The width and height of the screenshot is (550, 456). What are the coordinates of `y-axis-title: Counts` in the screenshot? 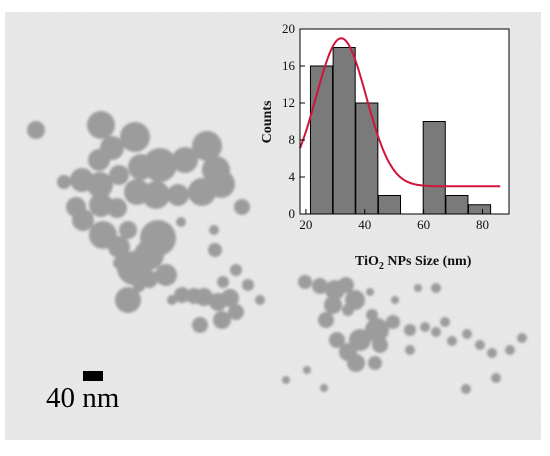 It's located at (267, 121).